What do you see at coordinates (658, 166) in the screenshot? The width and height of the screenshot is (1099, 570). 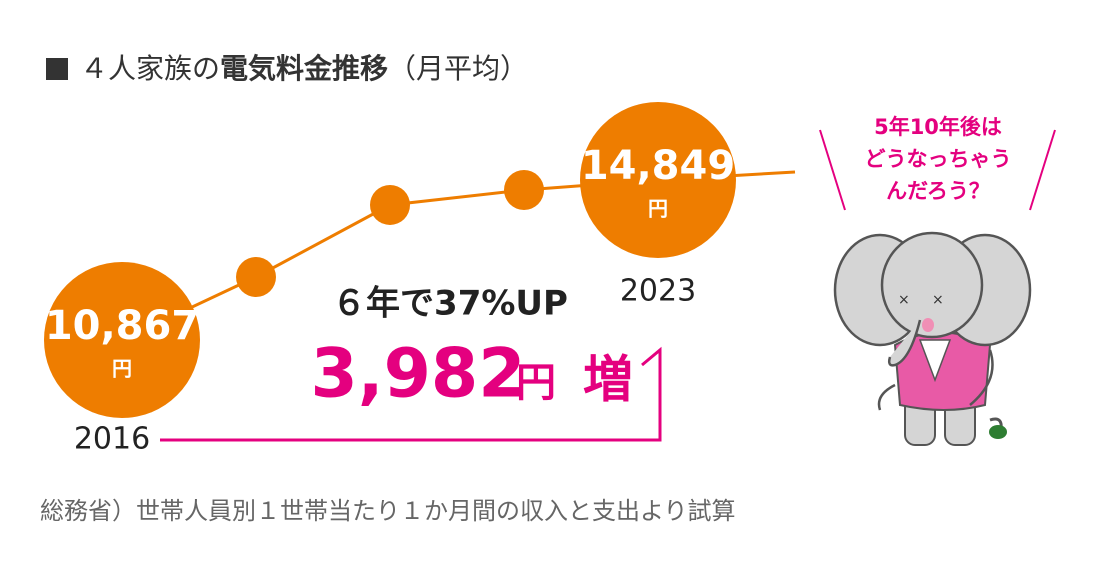 I see `value-label: 14,849` at bounding box center [658, 166].